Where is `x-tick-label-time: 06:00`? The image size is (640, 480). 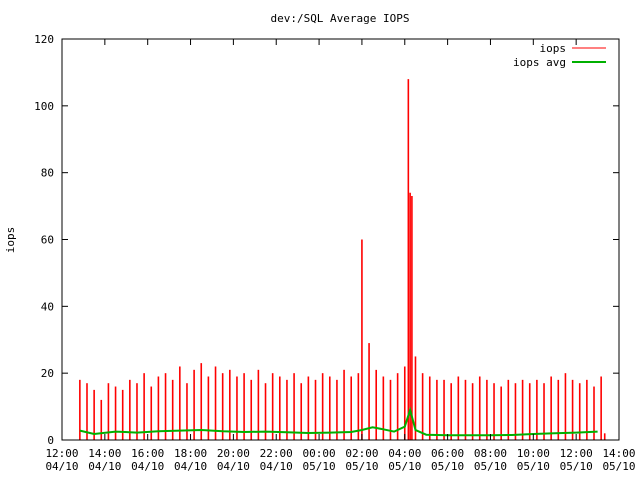 x-tick-label-time: 06:00 is located at coordinates (447, 453).